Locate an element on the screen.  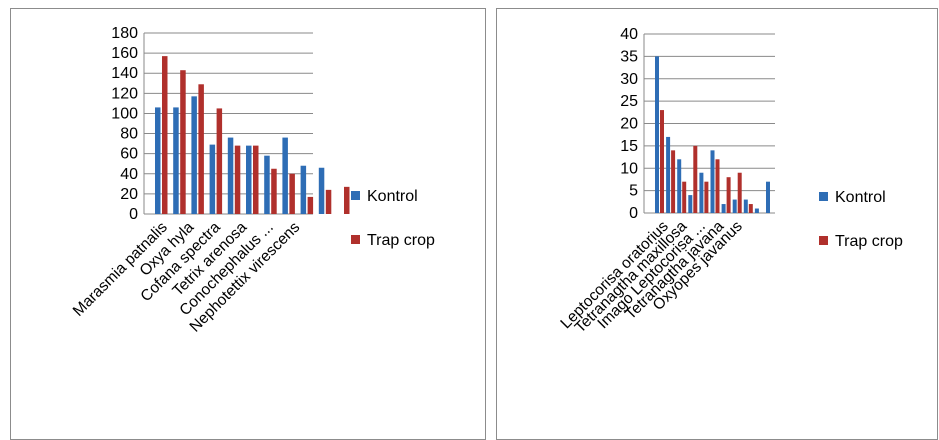
y-tick-label: 35 is located at coordinates (629, 56).